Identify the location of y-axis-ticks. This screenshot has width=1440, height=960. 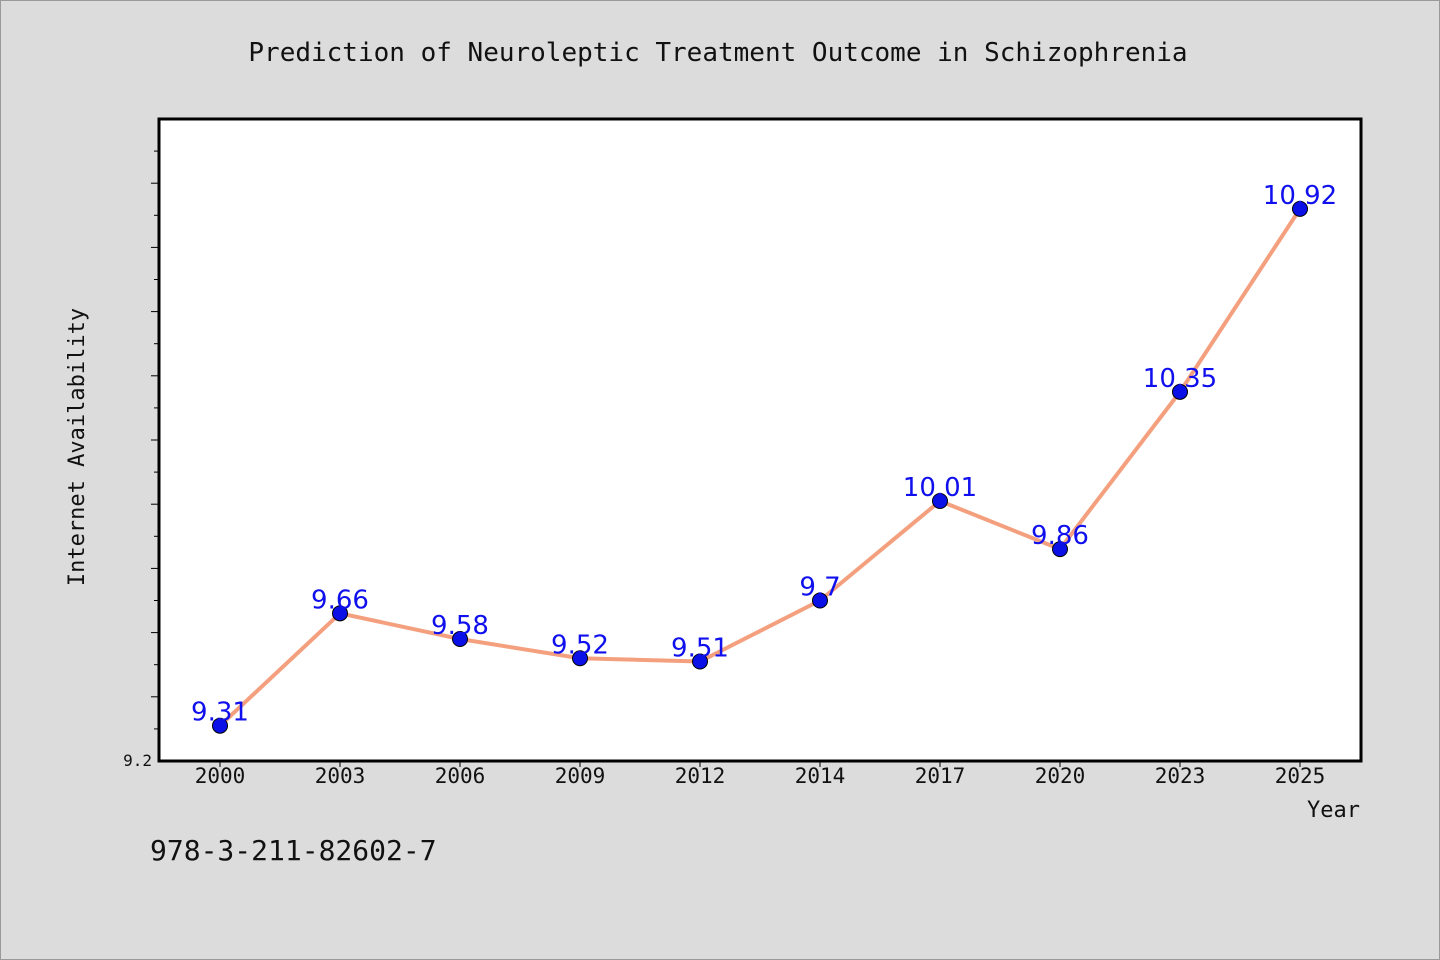
(155, 440).